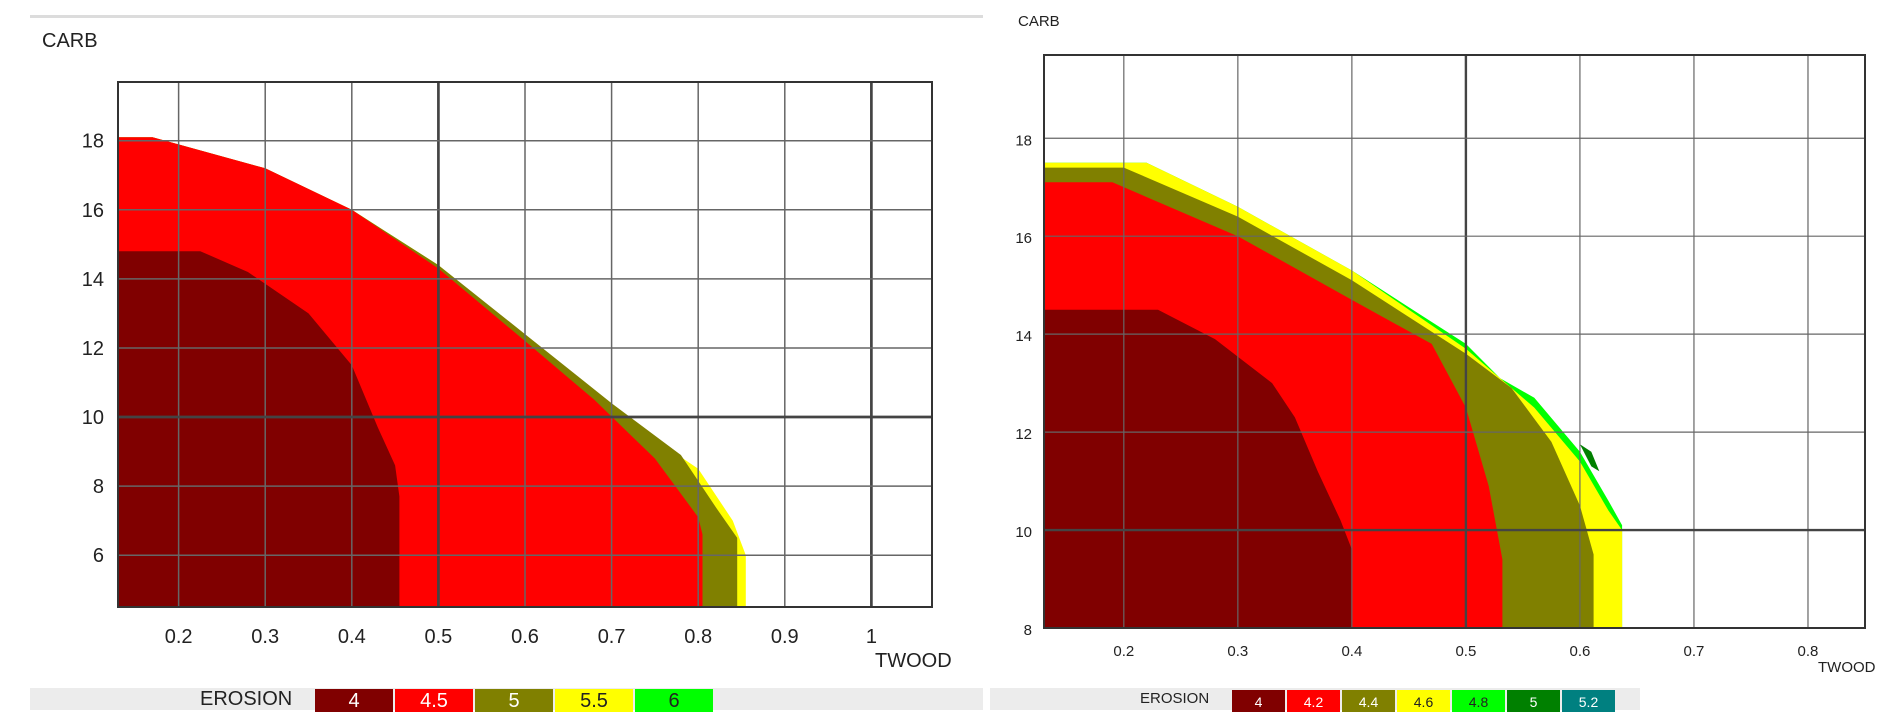 The width and height of the screenshot is (1902, 725). I want to click on left-chart-x-axis-title: TWOOD, so click(913, 661).